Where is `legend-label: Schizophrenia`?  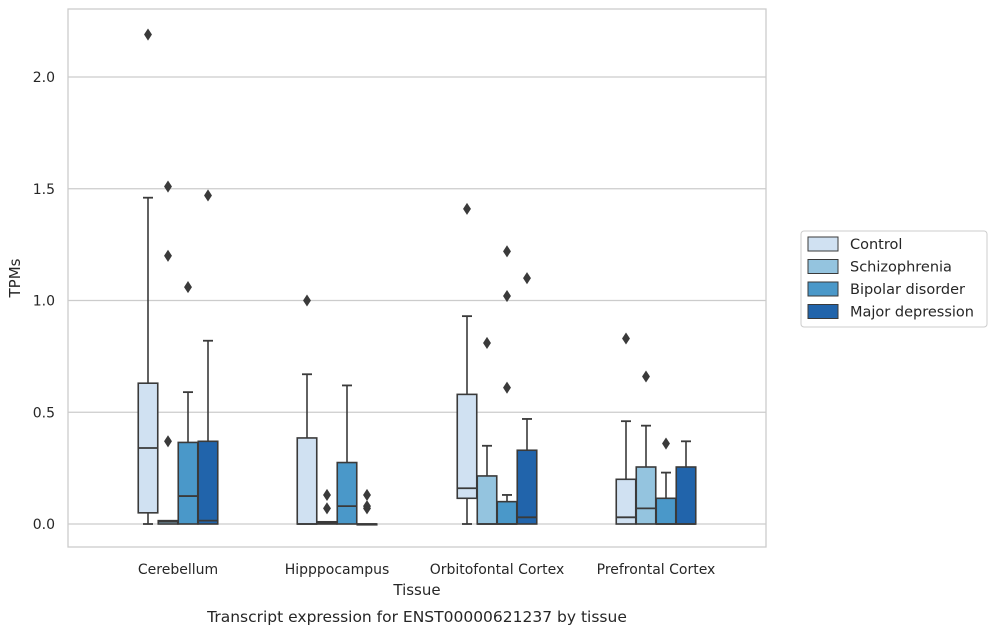 legend-label: Schizophrenia is located at coordinates (901, 268).